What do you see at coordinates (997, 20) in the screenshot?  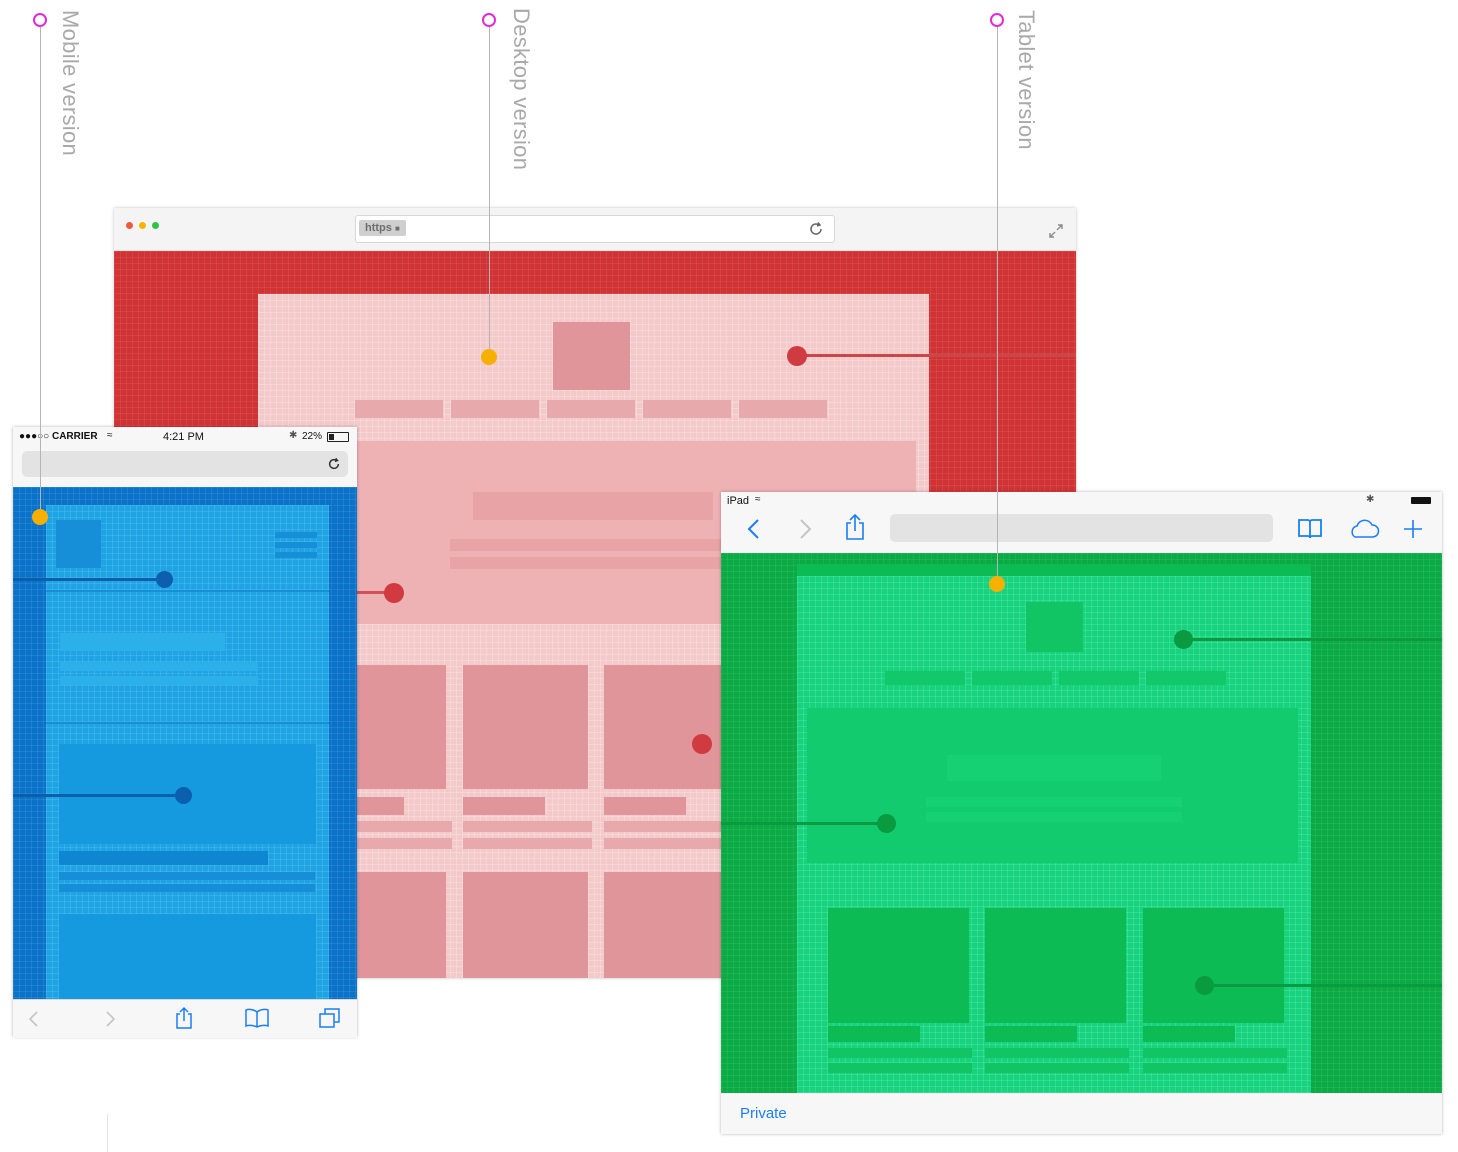 I see `tablet-marker` at bounding box center [997, 20].